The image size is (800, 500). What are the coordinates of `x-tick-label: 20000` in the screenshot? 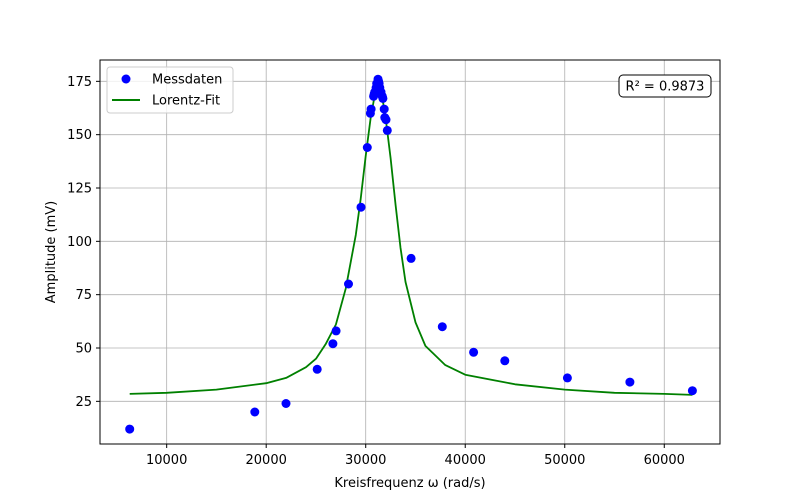 It's located at (266, 460).